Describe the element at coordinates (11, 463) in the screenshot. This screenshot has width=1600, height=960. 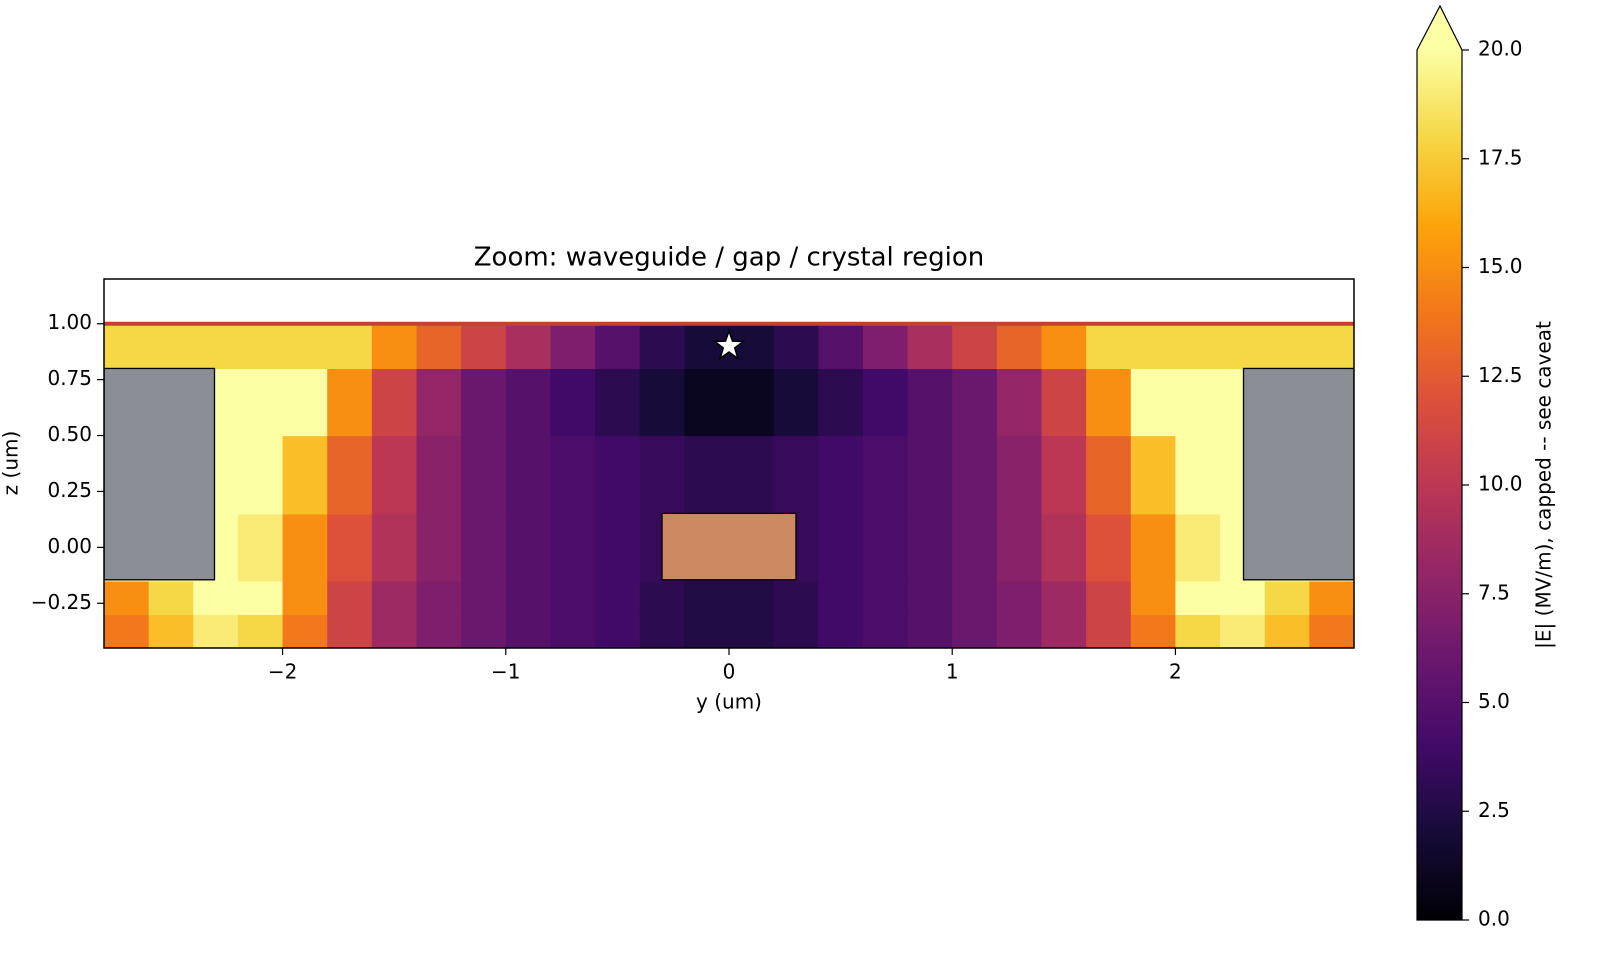
I see `y-axis-label: z (um)` at that location.